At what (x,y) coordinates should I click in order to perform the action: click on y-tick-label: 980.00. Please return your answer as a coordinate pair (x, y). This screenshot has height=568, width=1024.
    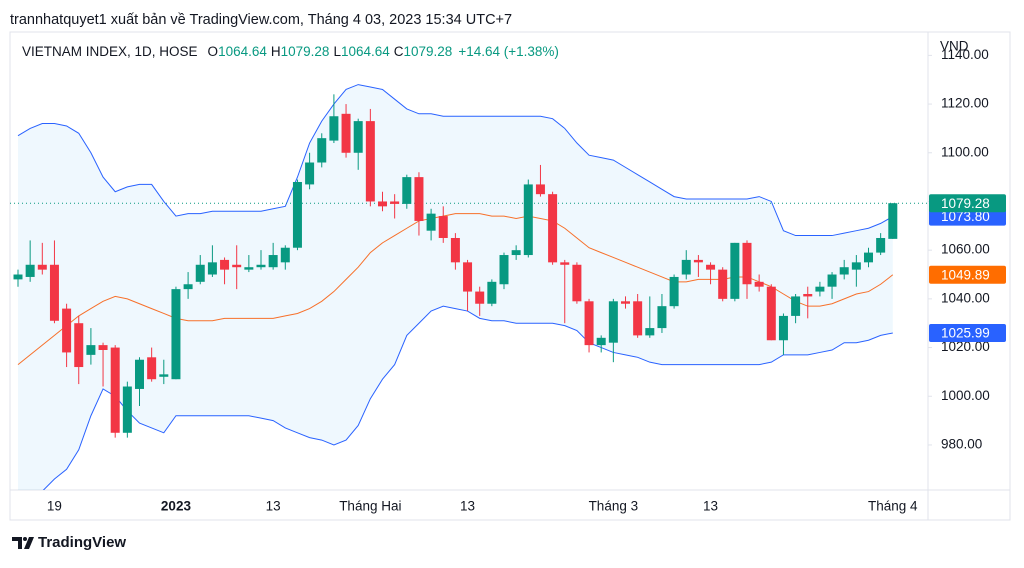
    Looking at the image, I should click on (961, 444).